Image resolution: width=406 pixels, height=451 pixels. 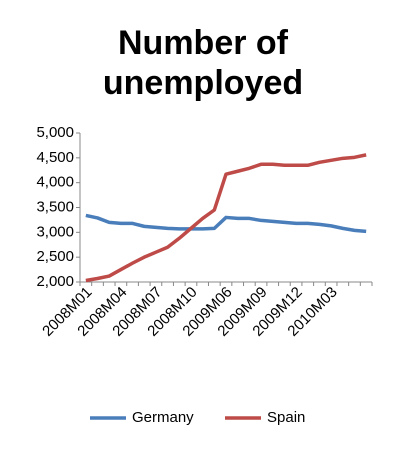 I want to click on chart-title: Number of unemployed, so click(x=203, y=63).